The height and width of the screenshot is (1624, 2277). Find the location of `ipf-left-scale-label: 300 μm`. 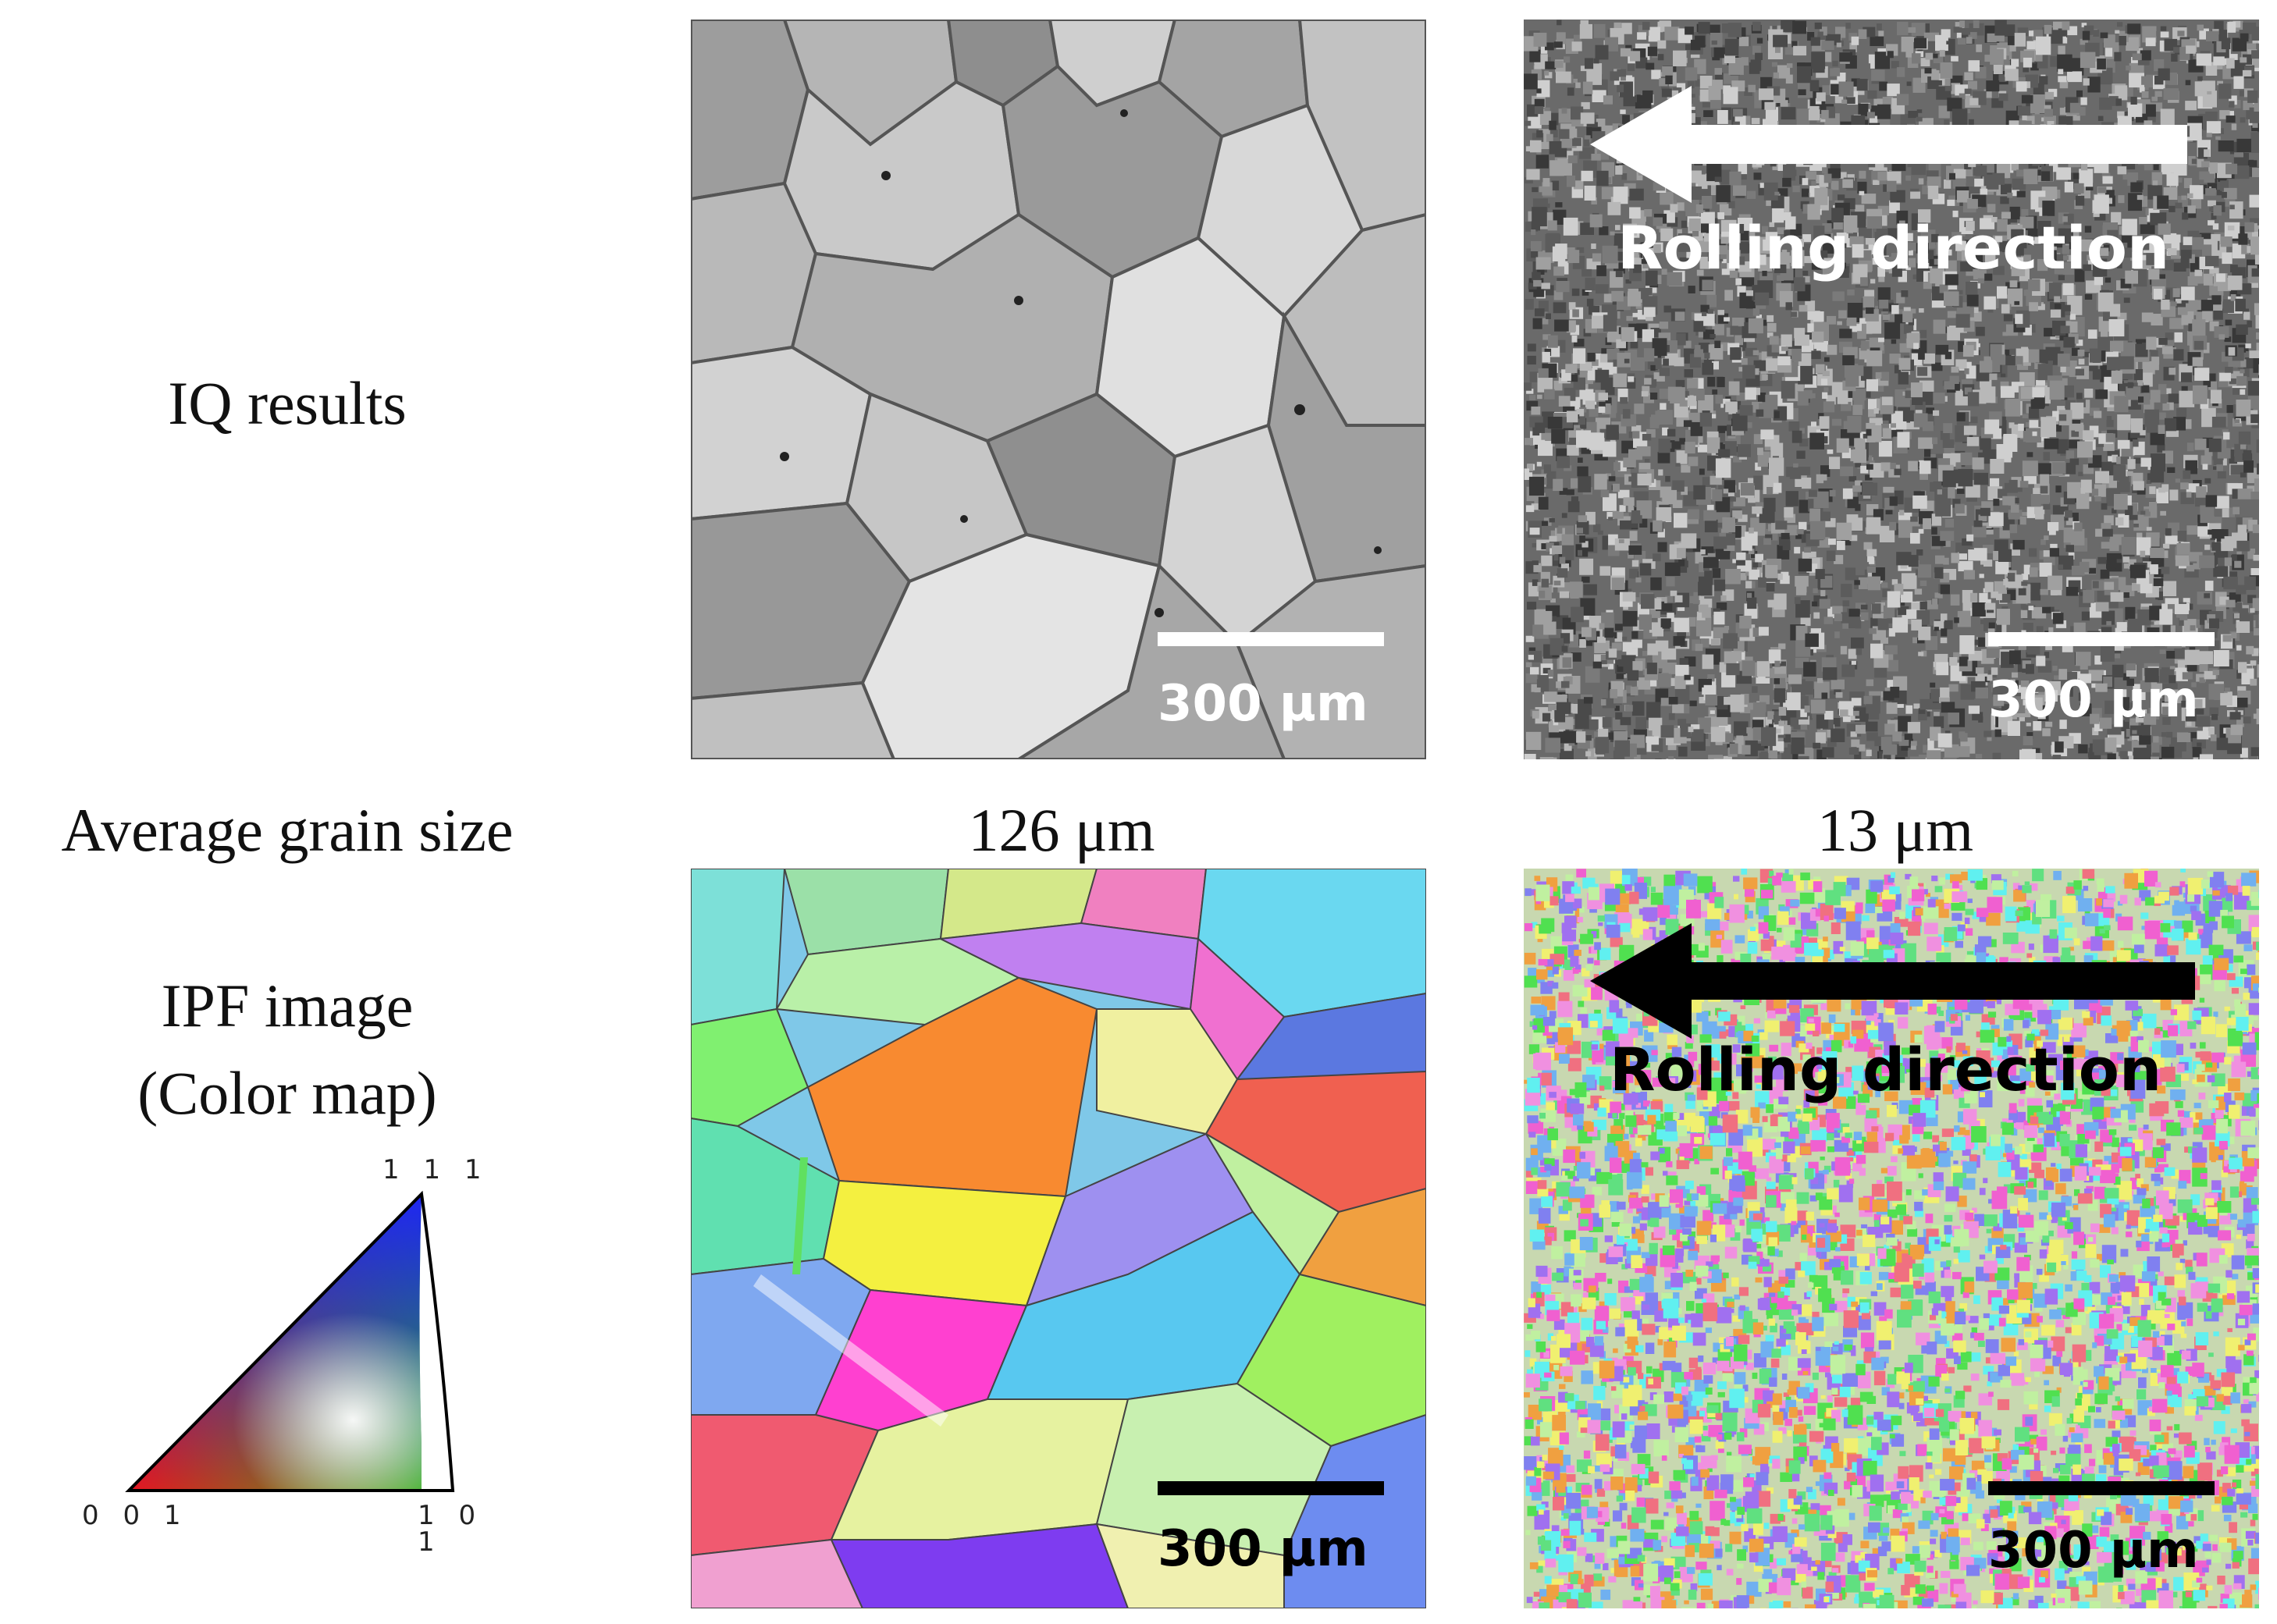

ipf-left-scale-label: 300 μm is located at coordinates (1263, 1549).